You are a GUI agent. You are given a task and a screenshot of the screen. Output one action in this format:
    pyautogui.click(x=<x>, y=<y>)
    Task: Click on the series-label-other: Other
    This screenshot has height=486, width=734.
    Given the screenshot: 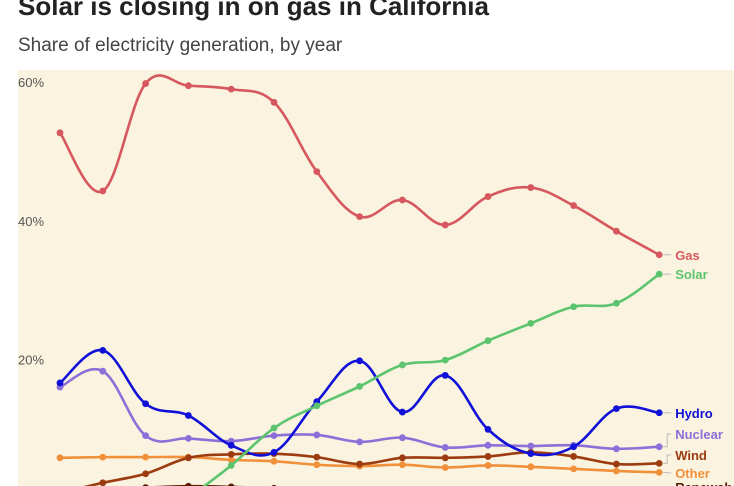 What is the action you would take?
    pyautogui.click(x=692, y=473)
    